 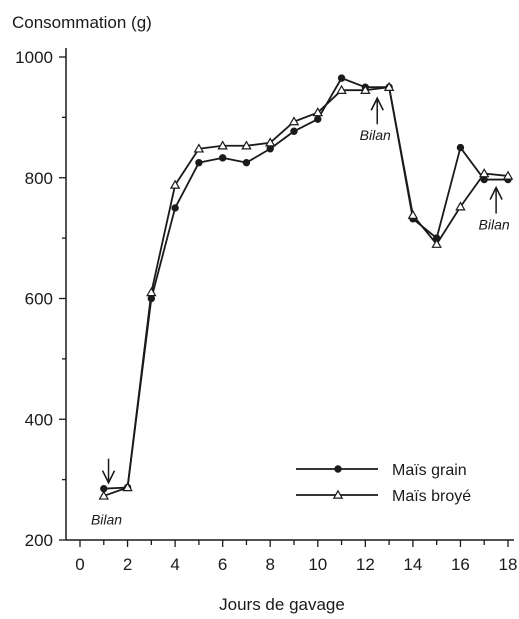 I want to click on legend-label: Maïs broyé, so click(x=431, y=496).